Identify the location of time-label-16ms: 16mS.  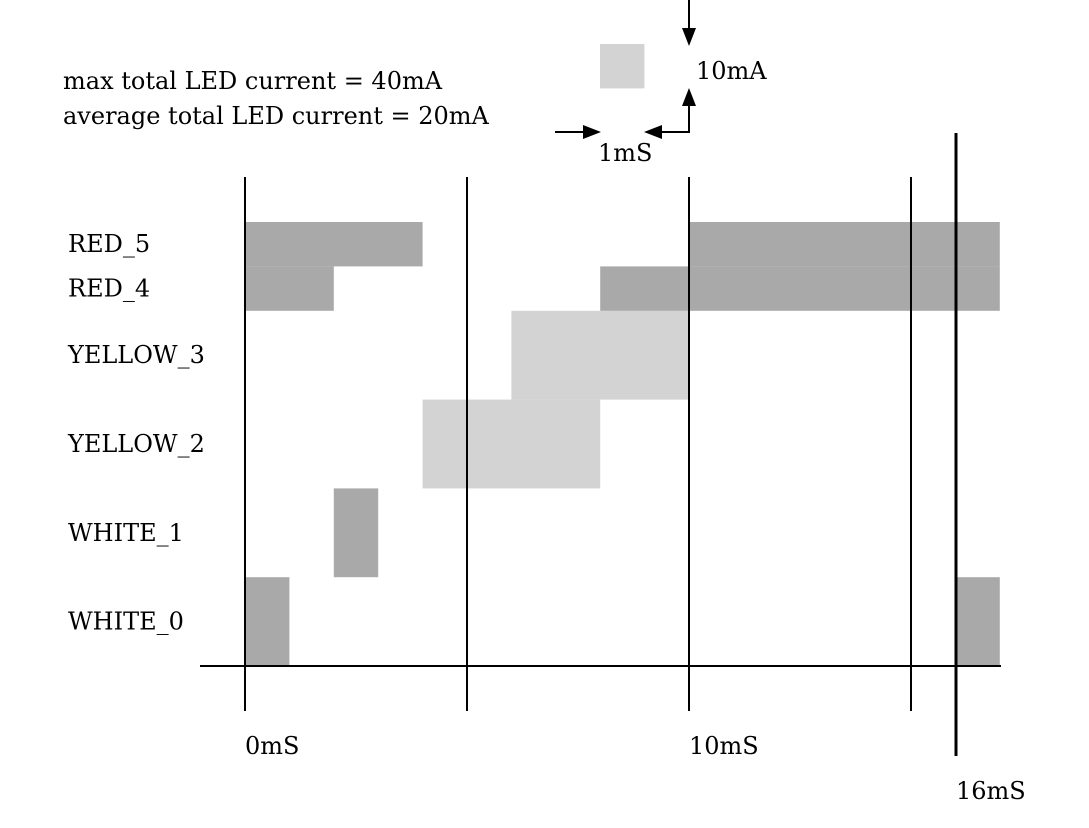
(991, 791).